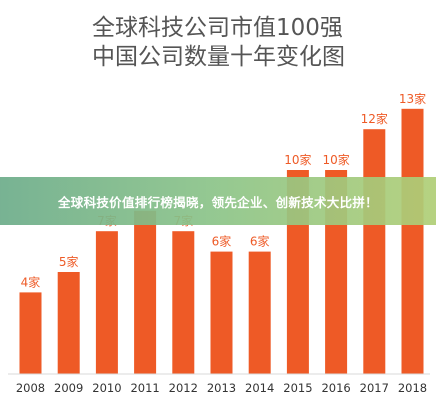 Image resolution: width=436 pixels, height=400 pixels. I want to click on data-label-2014: 6家, so click(260, 241).